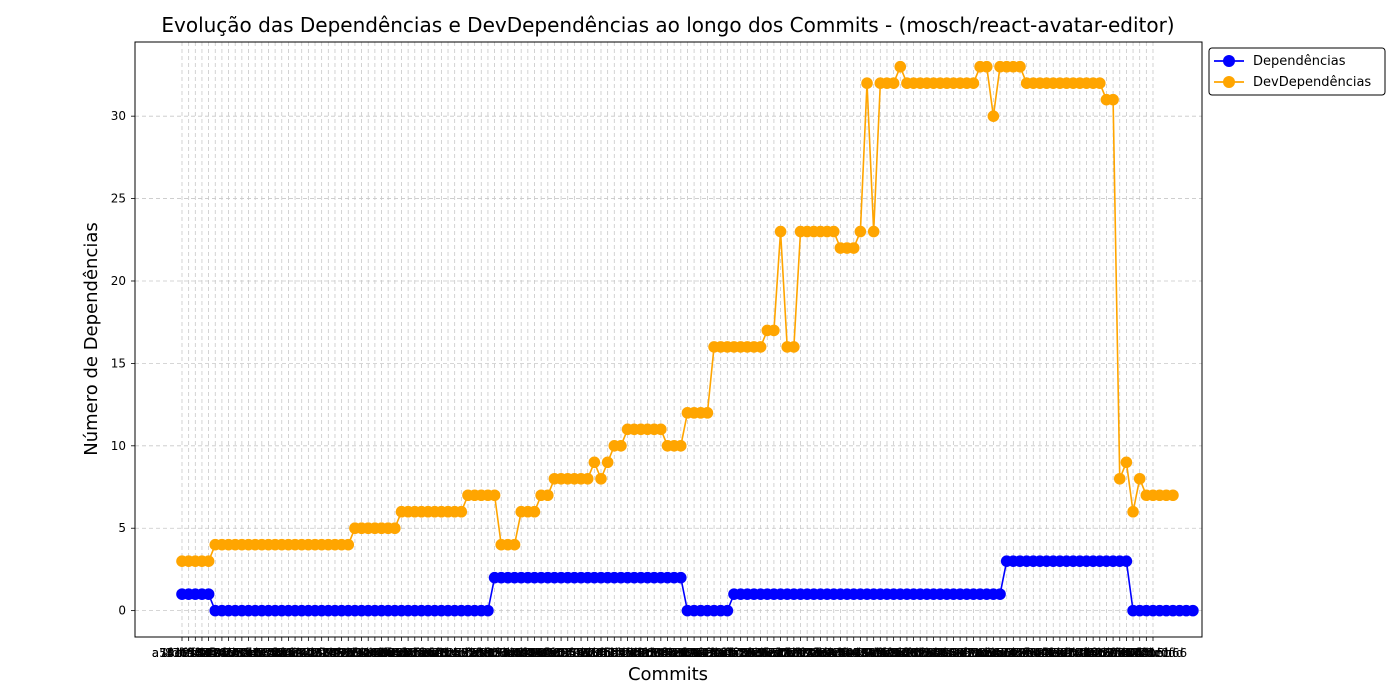  Describe the element at coordinates (118, 281) in the screenshot. I see `y-tick-label: 20` at that location.